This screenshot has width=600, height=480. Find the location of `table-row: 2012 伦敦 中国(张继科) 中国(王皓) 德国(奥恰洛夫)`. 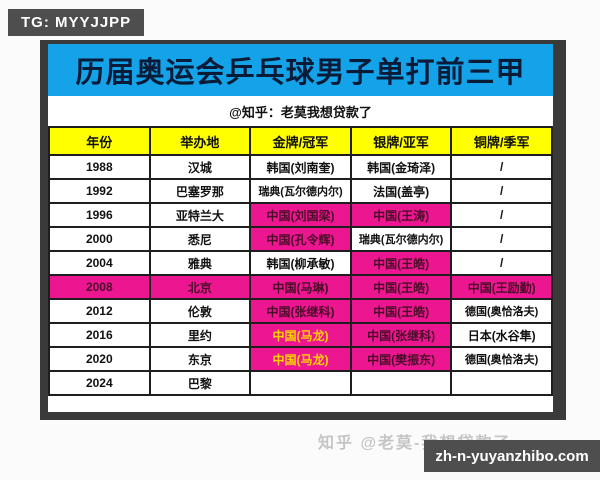

table-row: 2012 伦敦 中国(张继科) 中国(王皓) 德国(奥恰洛夫) is located at coordinates (300, 311).